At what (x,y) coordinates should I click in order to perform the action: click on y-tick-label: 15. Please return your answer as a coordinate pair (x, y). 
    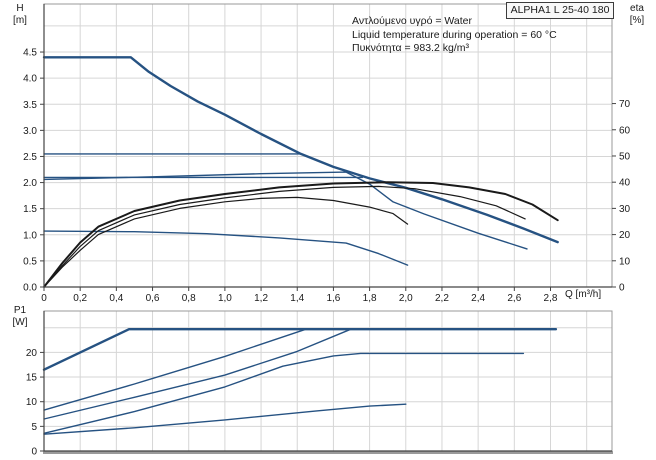
    Looking at the image, I should click on (32, 378).